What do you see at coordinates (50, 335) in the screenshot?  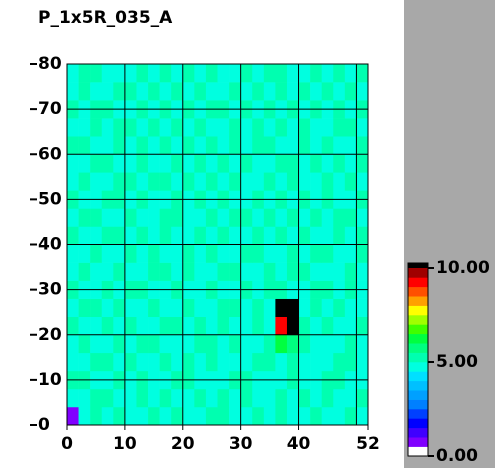 I see `y-tick-label: 20` at bounding box center [50, 335].